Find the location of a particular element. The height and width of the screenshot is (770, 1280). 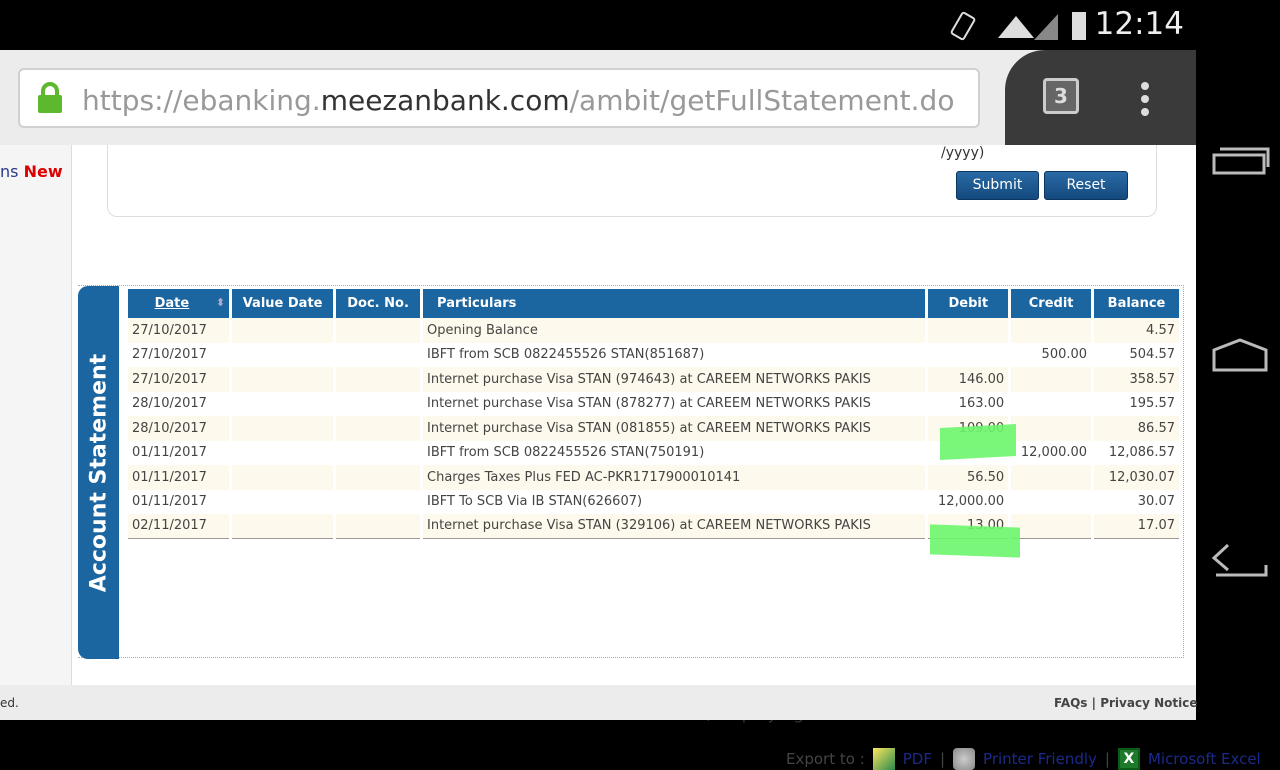

cell-balance: 17.07 is located at coordinates (1136, 526).